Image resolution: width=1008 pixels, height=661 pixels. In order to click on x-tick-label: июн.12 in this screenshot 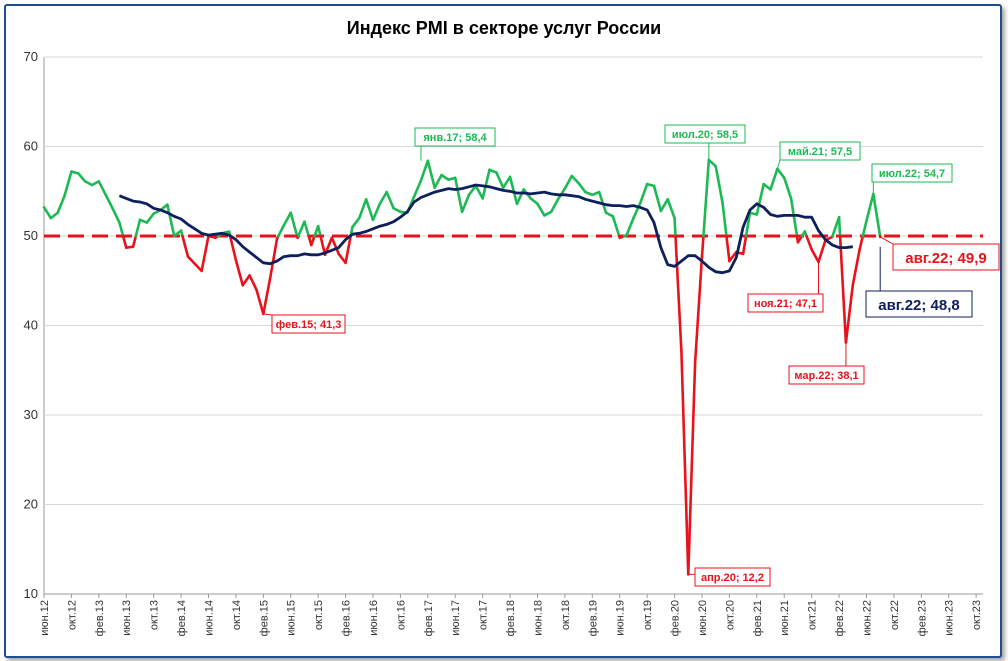, I will do `click(45, 618)`.